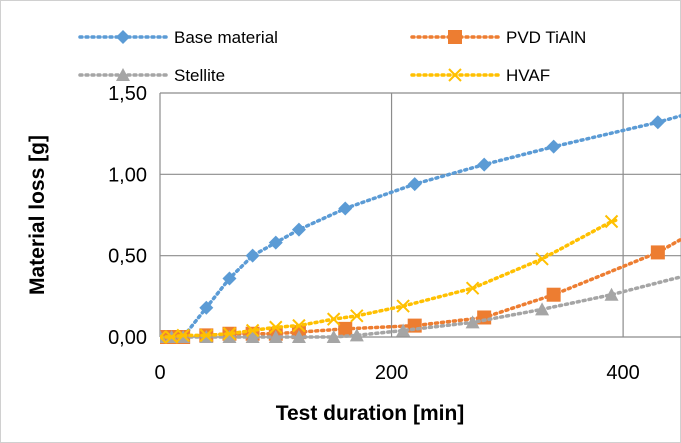 The width and height of the screenshot is (681, 443). I want to click on y-tick-label: 0,50, so click(127, 257).